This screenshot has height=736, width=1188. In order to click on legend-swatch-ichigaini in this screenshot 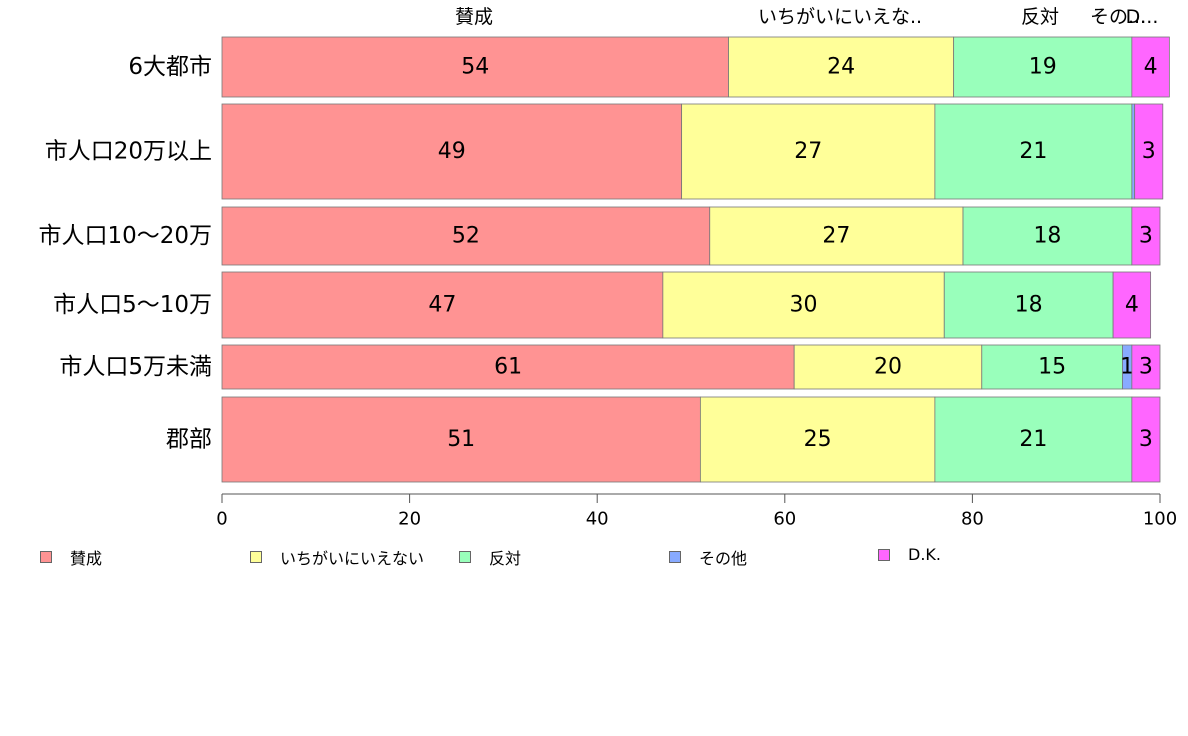, I will do `click(256, 557)`.